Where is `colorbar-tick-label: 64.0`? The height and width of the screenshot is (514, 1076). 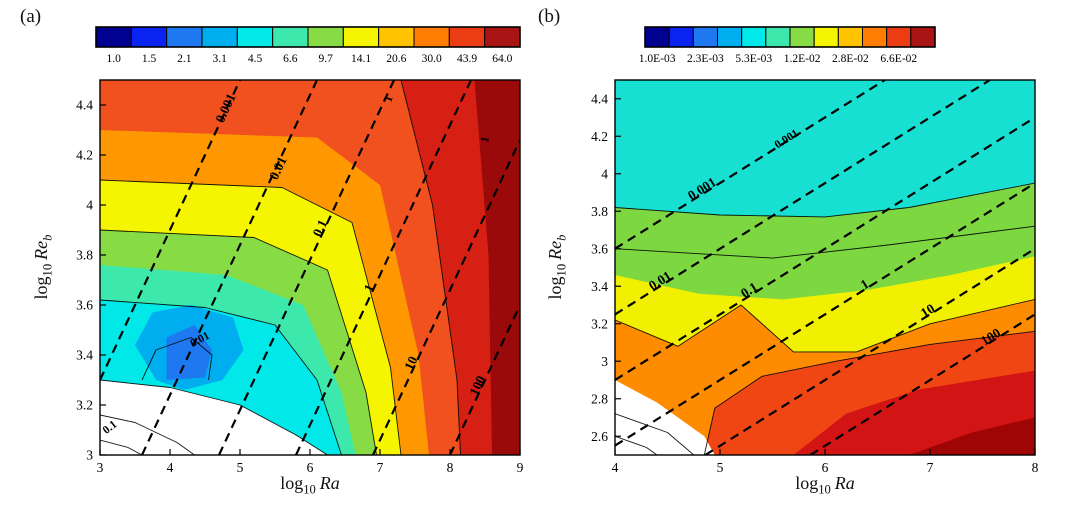 colorbar-tick-label: 64.0 is located at coordinates (502, 59).